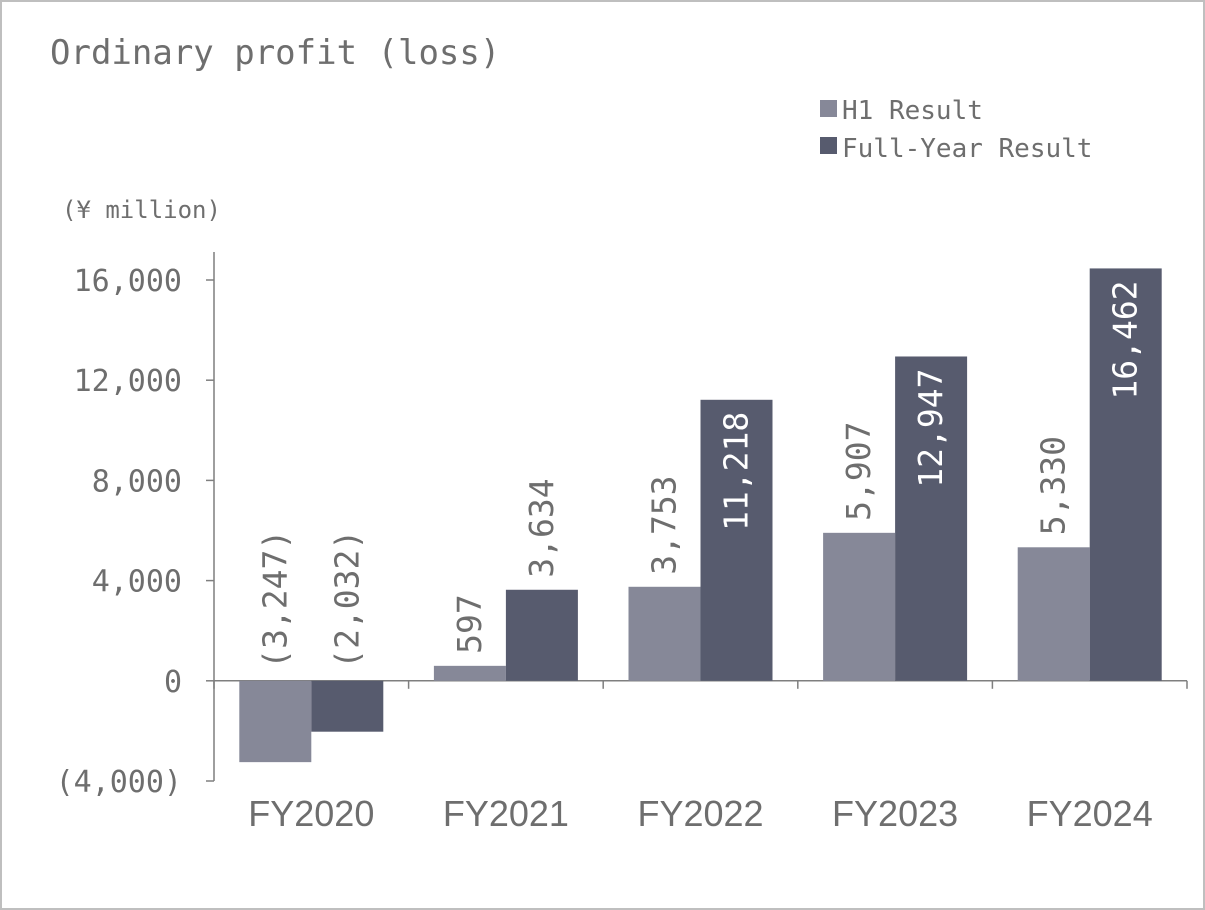 This screenshot has height=910, width=1205. What do you see at coordinates (700, 813) in the screenshot?
I see `x-category-label: FY2022` at bounding box center [700, 813].